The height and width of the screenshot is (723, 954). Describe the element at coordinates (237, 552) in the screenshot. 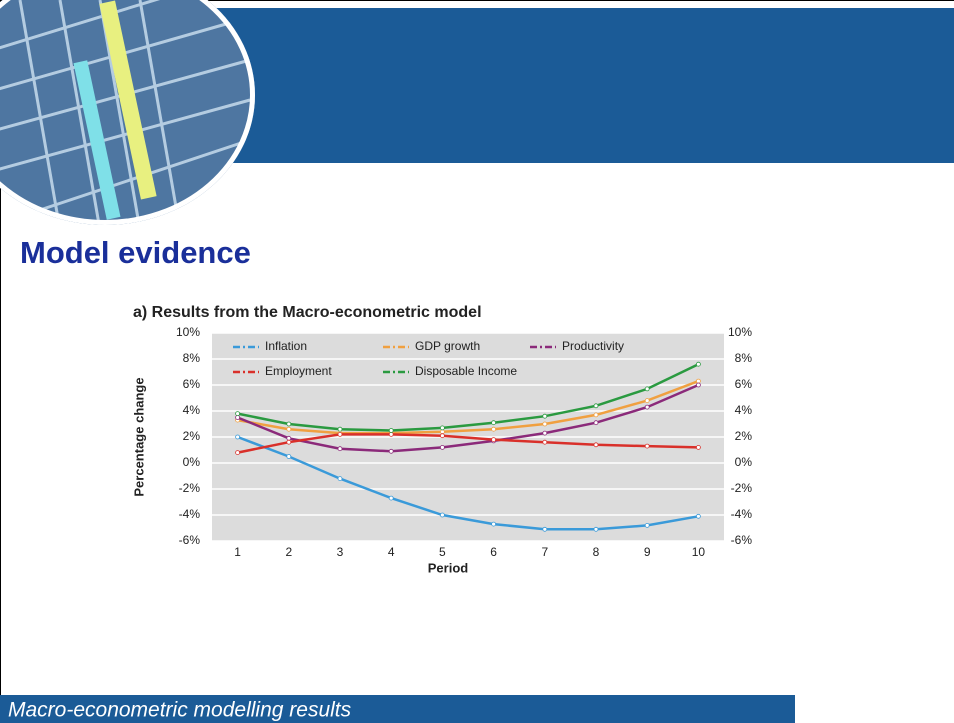

I see `x-tick-label: 1` at that location.